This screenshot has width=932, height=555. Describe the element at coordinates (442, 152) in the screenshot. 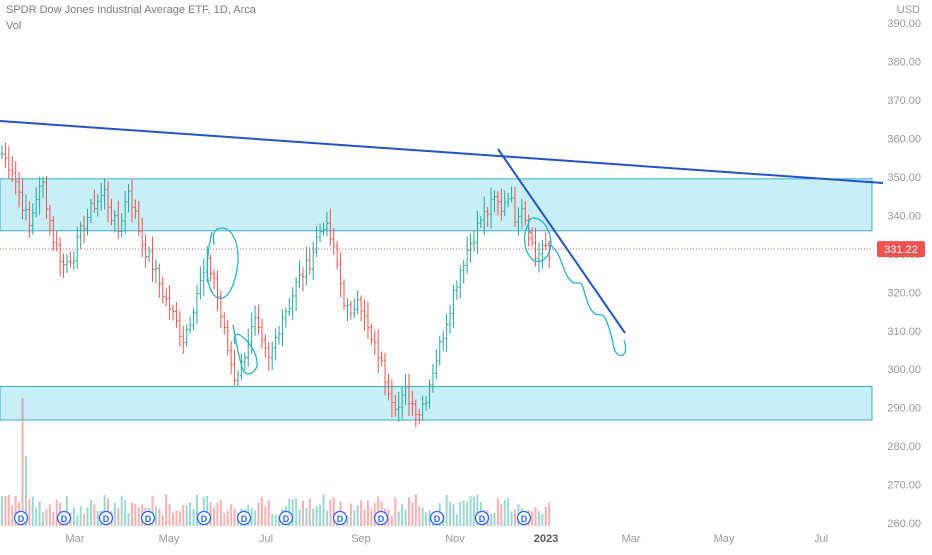

I see `long-trendline` at that location.